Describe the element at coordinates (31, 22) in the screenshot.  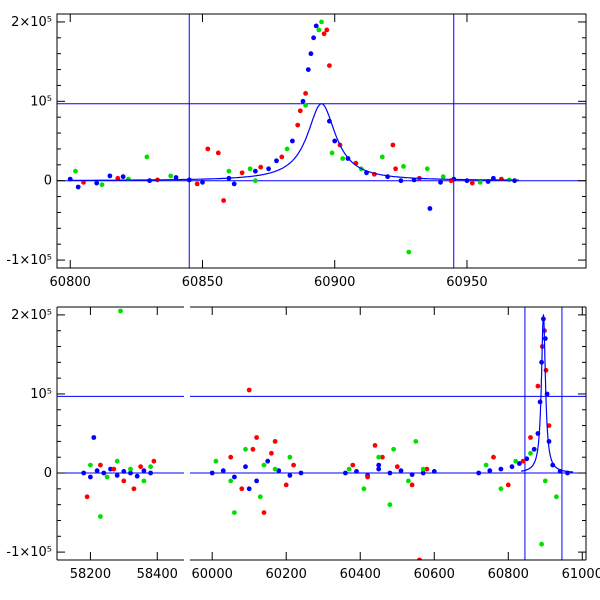
I see `y-tick-label: 2×10⁵` at that location.